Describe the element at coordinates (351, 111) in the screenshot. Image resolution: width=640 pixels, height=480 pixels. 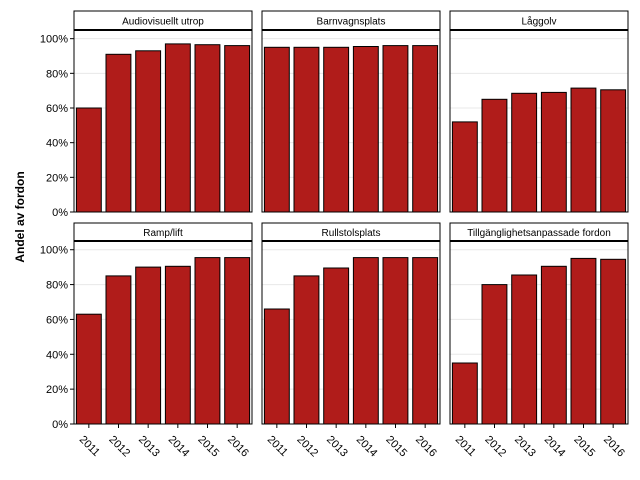
I see `panel-2: Barnvagnsplats` at that location.